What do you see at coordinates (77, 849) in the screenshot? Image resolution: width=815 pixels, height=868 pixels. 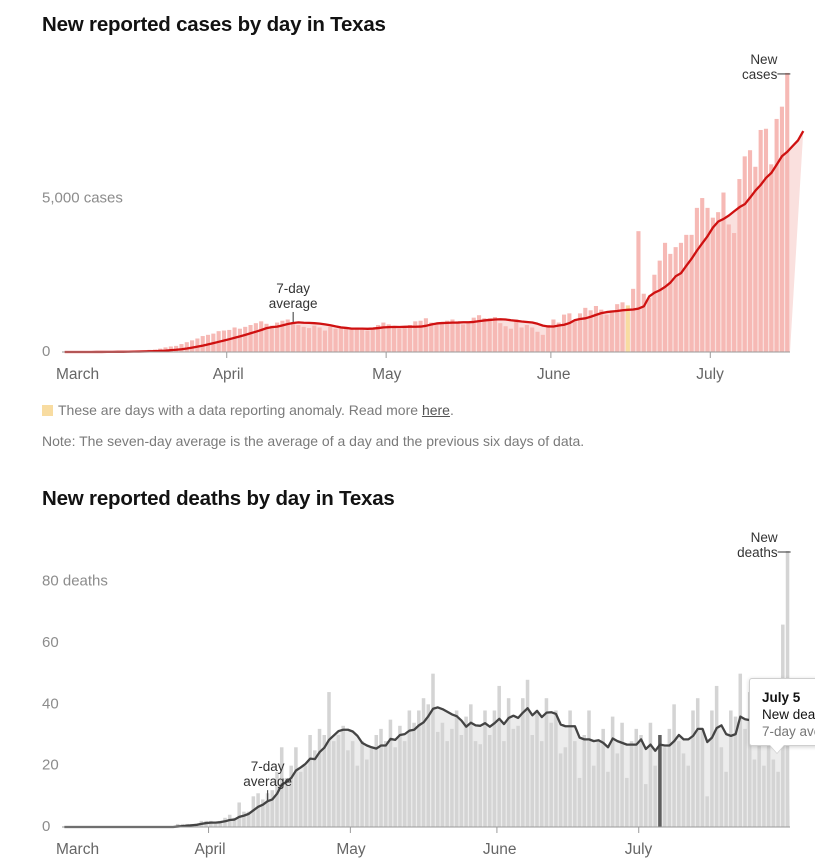 I see `x-tick-label: March` at bounding box center [77, 849].